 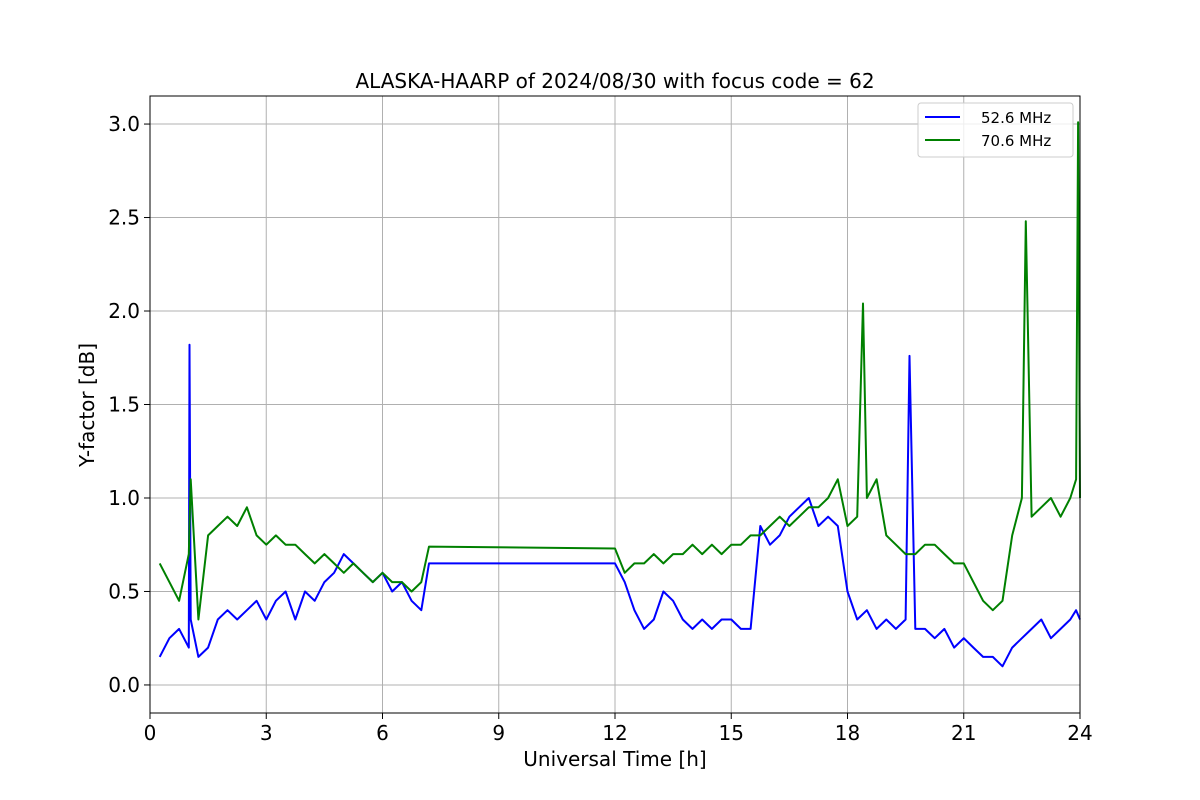 I want to click on y-tick-label: 2.0, so click(x=124, y=311).